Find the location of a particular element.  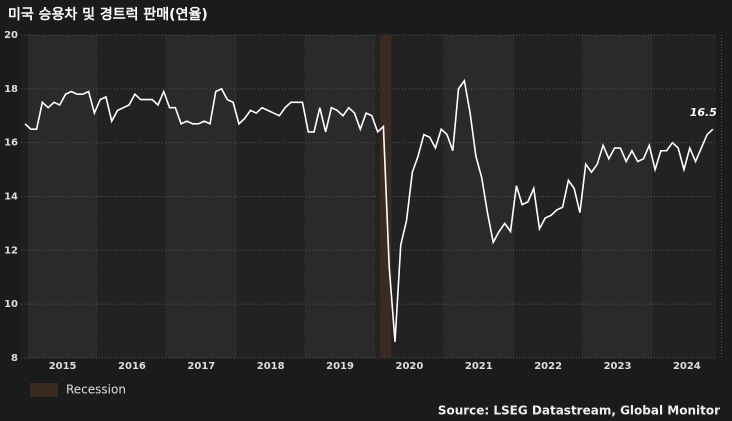

source: Source: LSEG Datastream, Global Monitor is located at coordinates (579, 411).